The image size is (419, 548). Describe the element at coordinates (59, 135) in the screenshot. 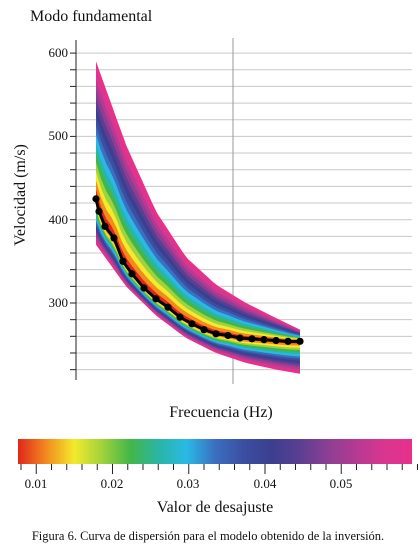

I see `y-tick-label-500: 500` at that location.